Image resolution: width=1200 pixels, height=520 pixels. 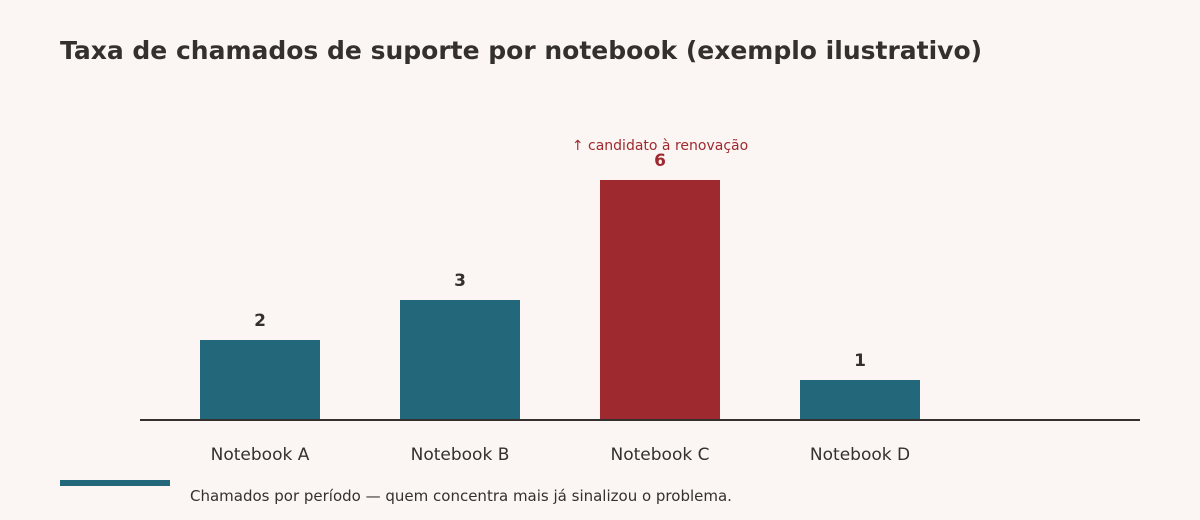 What do you see at coordinates (460, 455) in the screenshot?
I see `category-label: Notebook B` at bounding box center [460, 455].